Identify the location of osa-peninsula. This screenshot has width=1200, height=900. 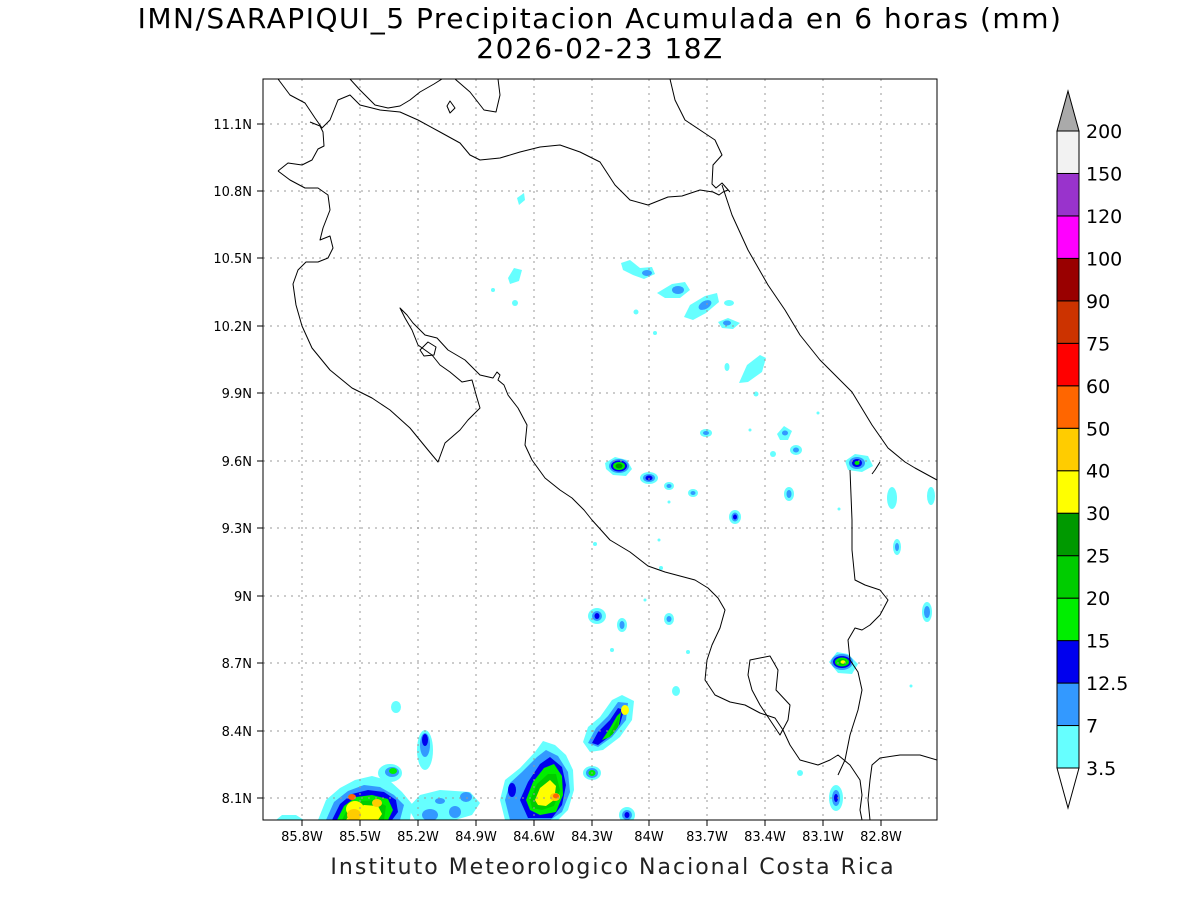
(769, 695).